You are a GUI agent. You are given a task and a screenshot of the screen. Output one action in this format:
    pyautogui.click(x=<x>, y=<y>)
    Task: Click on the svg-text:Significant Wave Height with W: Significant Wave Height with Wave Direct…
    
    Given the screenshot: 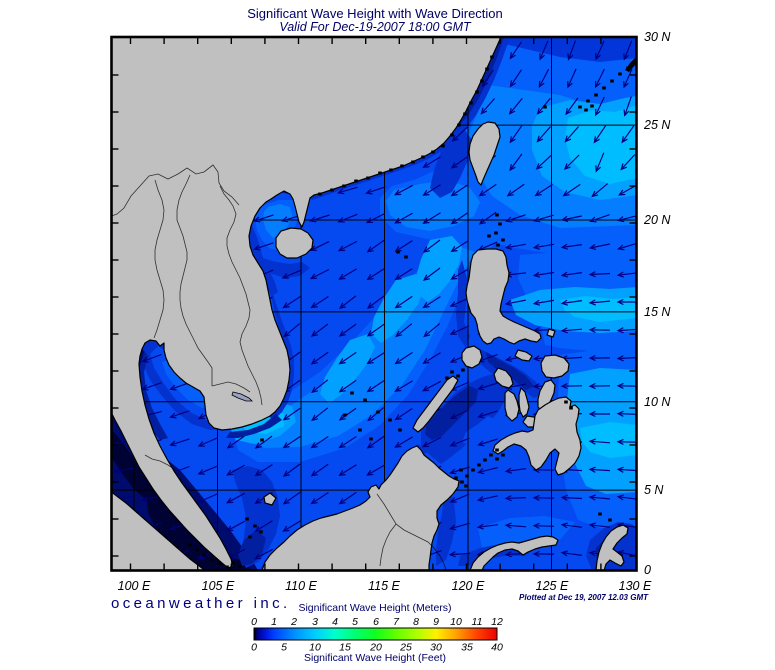 What is the action you would take?
    pyautogui.click(x=375, y=13)
    